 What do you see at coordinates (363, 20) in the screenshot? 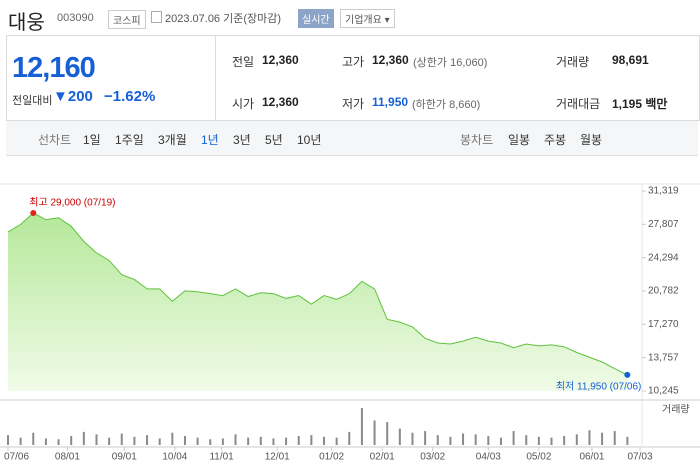
I see `overview-text: 기업개요` at bounding box center [363, 20].